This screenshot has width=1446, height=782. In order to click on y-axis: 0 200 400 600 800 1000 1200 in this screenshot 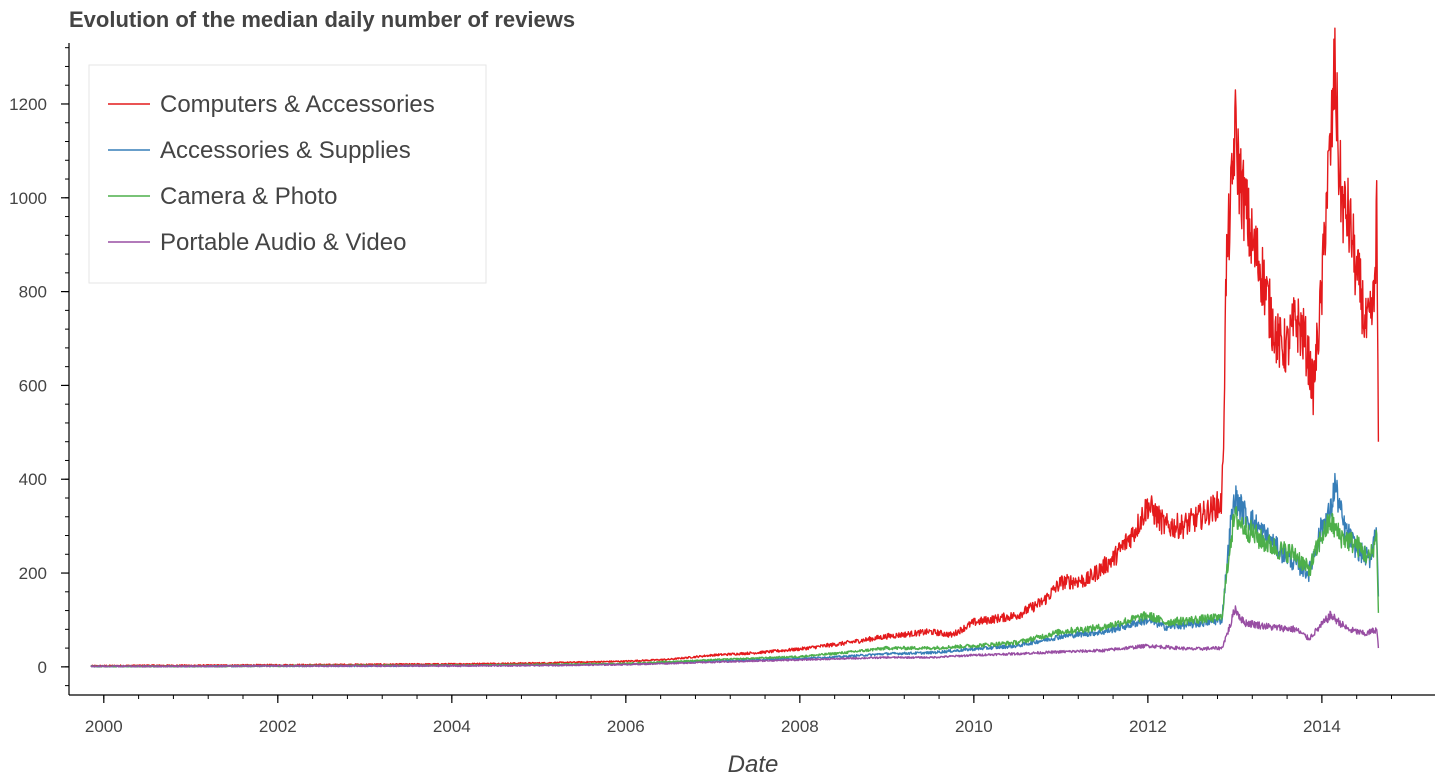, I will do `click(39, 369)`.